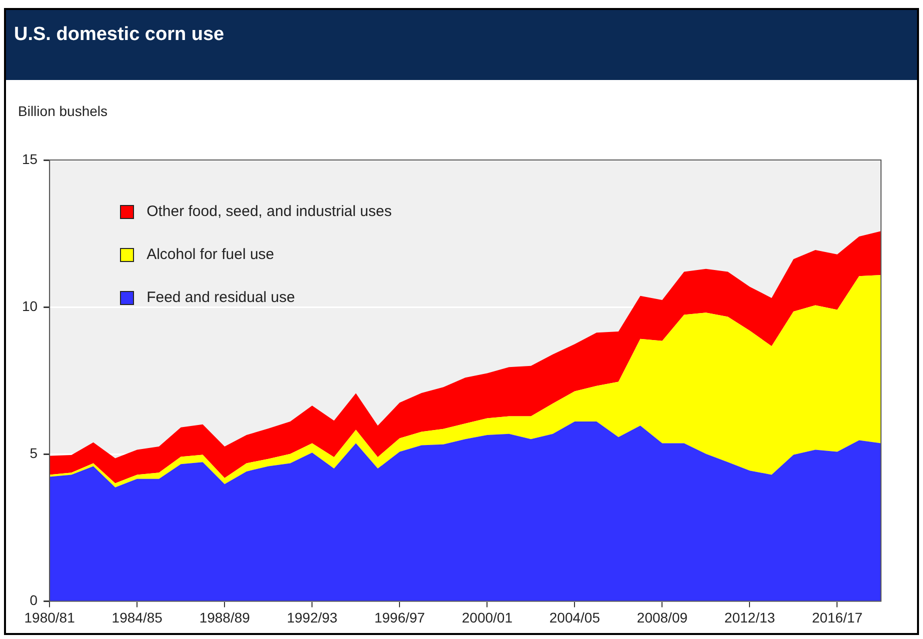  I want to click on x-tick-label: 2008/09, so click(662, 617).